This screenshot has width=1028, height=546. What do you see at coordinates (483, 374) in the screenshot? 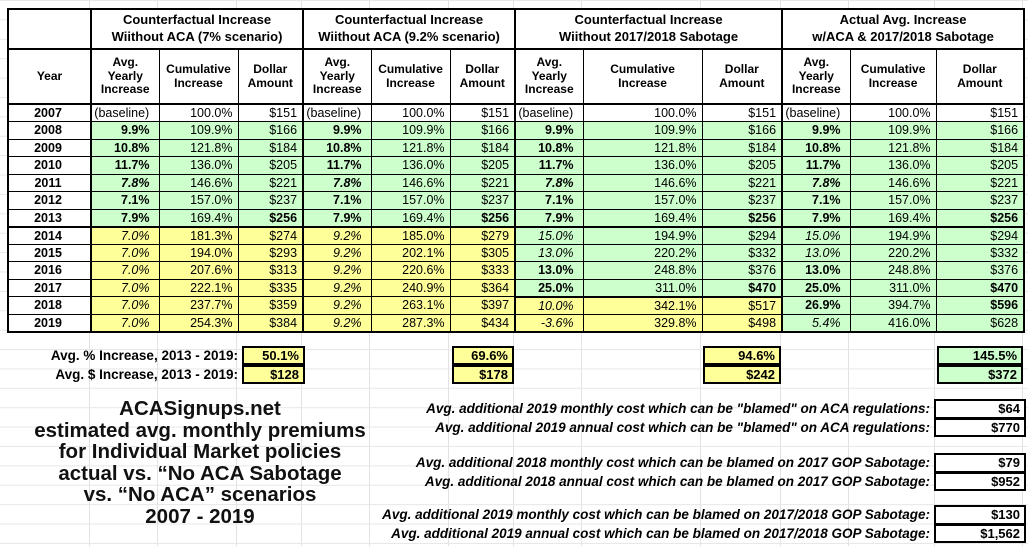
I see `summary-value-box: $178` at bounding box center [483, 374].